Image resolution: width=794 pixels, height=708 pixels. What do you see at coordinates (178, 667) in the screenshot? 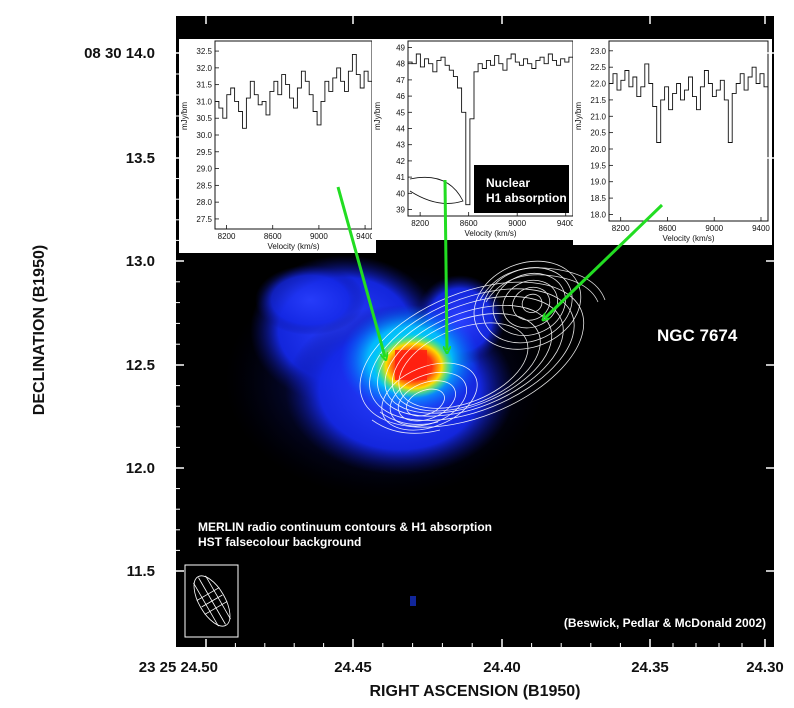
I see `x-tick-label: 23 25 24.50` at bounding box center [178, 667].